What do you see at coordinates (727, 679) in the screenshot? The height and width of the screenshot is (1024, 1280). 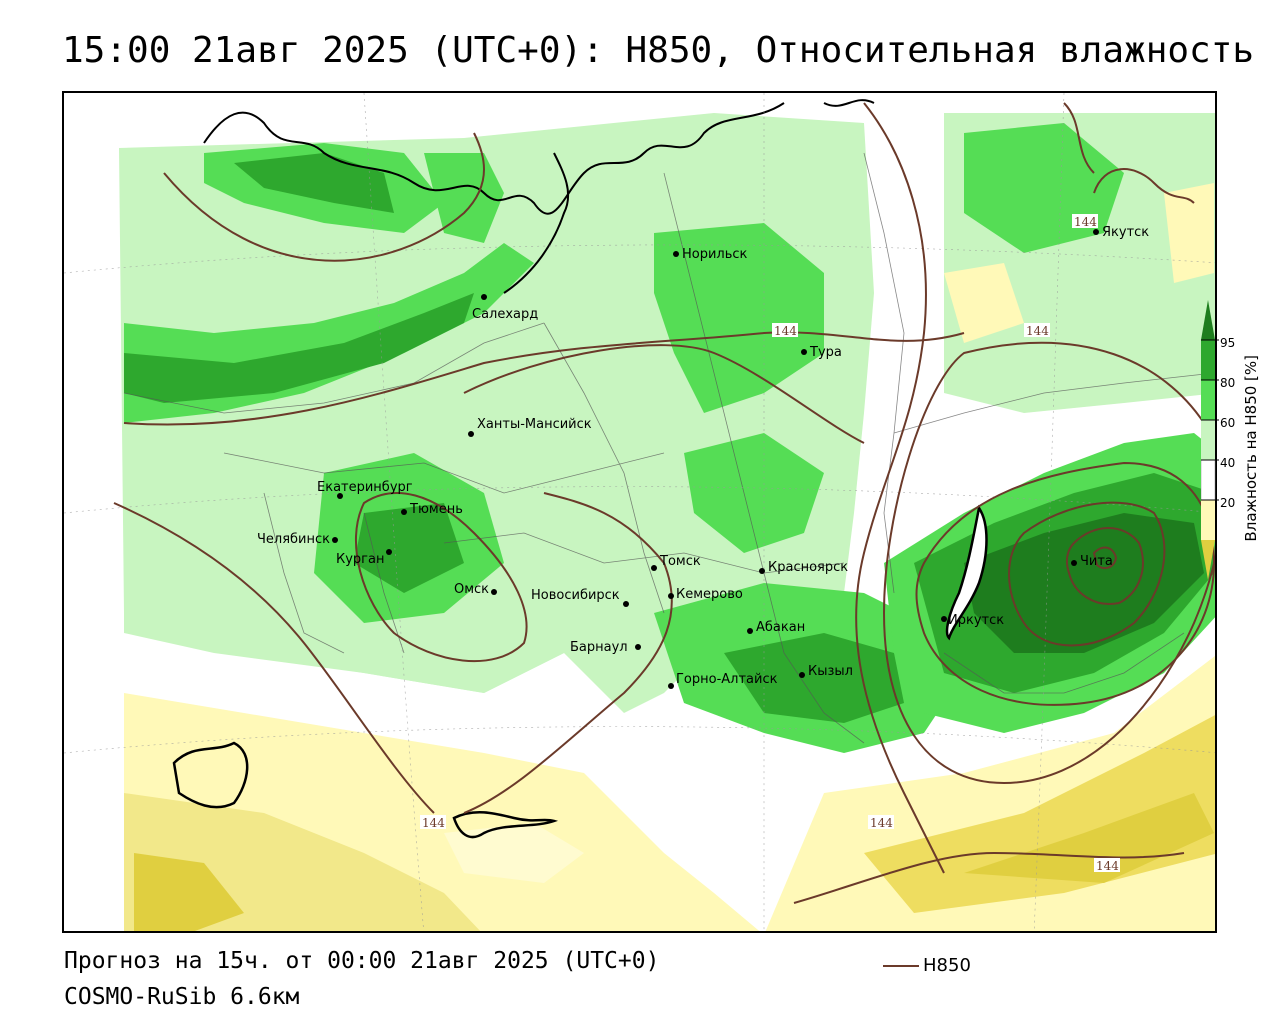 I see `city-label: Горно-Алтайск` at bounding box center [727, 679].